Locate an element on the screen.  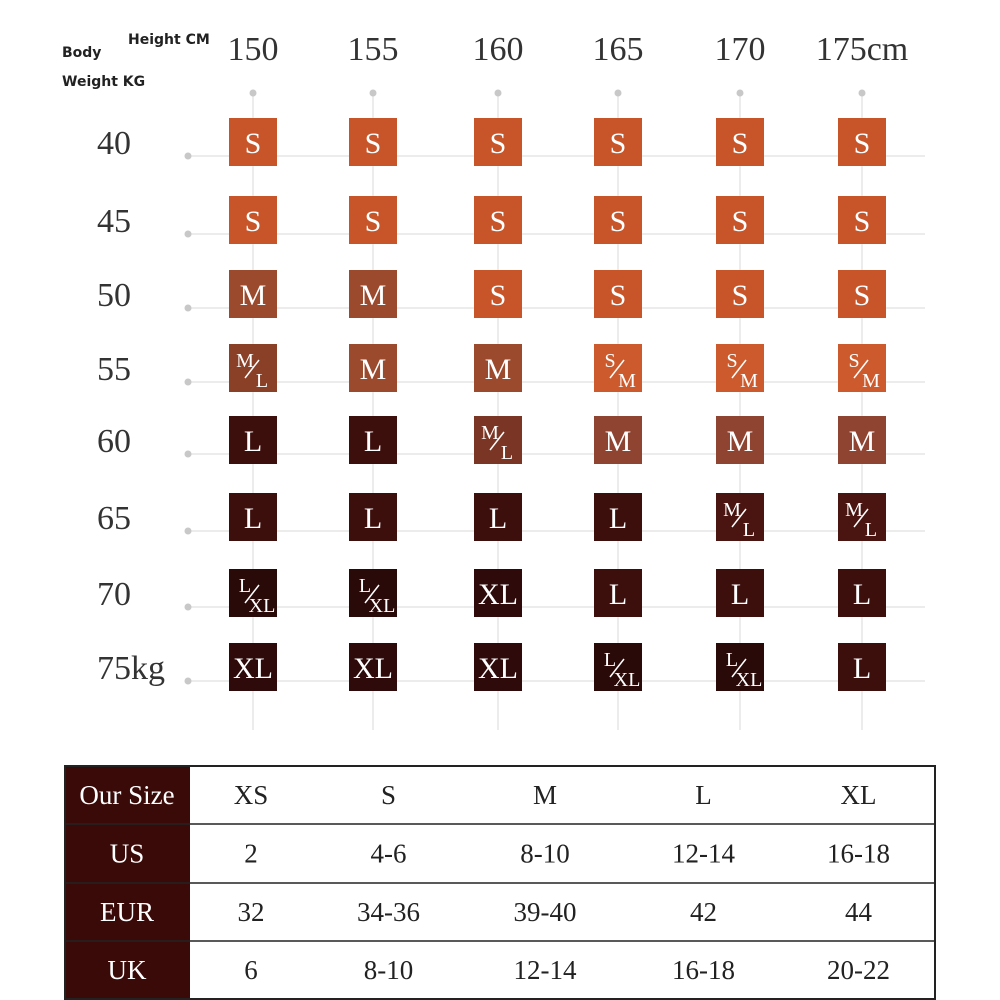
table-cell: L is located at coordinates (703, 795).